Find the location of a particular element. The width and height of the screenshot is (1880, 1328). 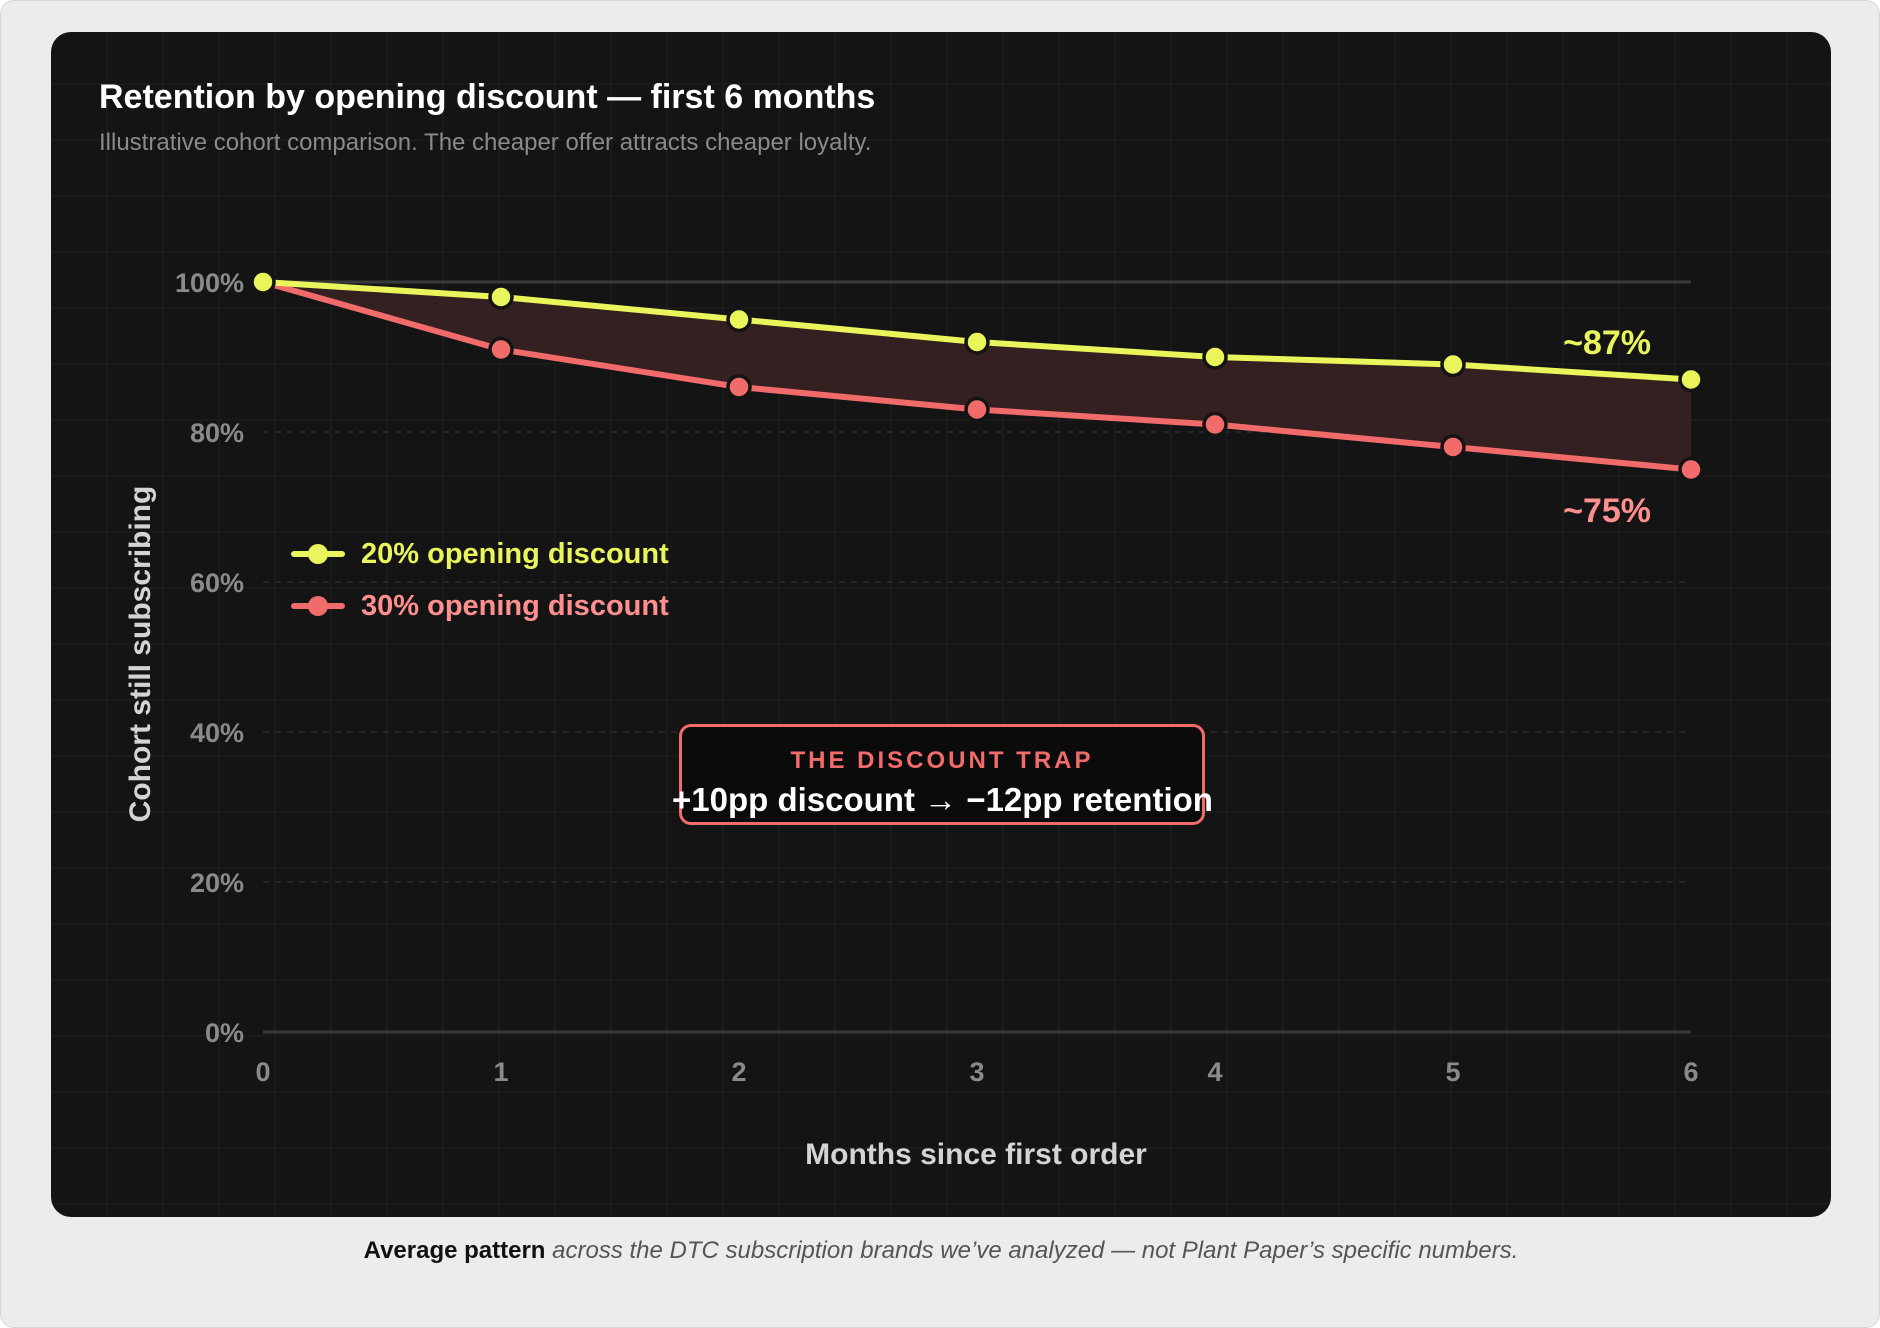

y-tick-label: 40% is located at coordinates (217, 733).